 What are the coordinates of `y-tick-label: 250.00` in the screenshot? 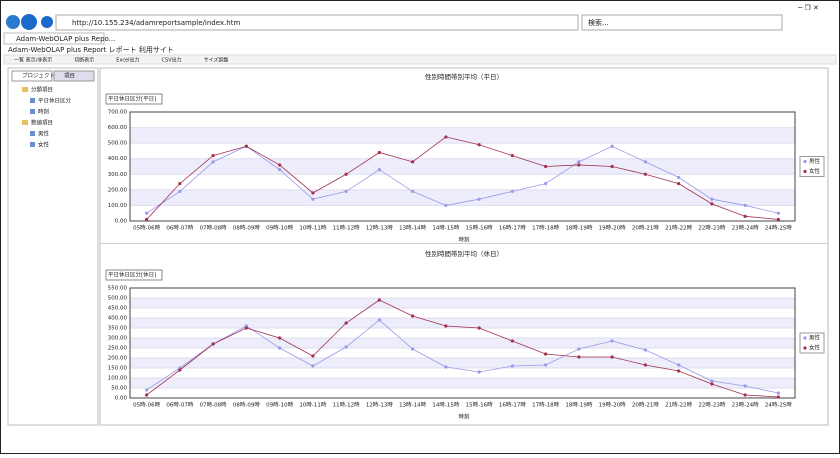 It's located at (118, 349).